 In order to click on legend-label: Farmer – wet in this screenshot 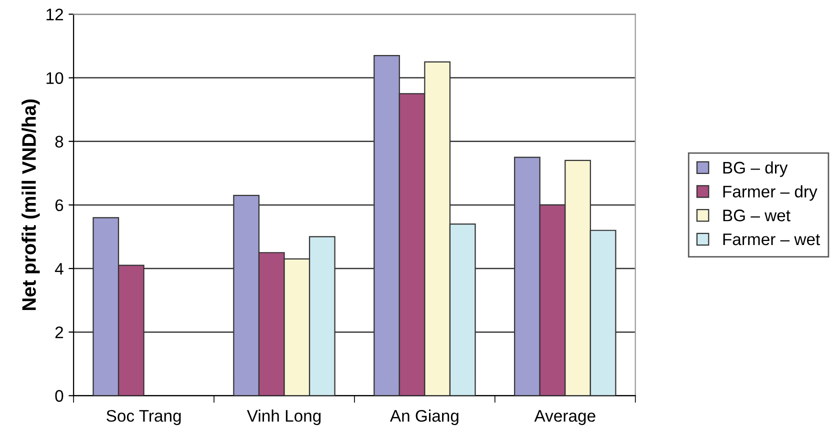, I will do `click(771, 240)`.